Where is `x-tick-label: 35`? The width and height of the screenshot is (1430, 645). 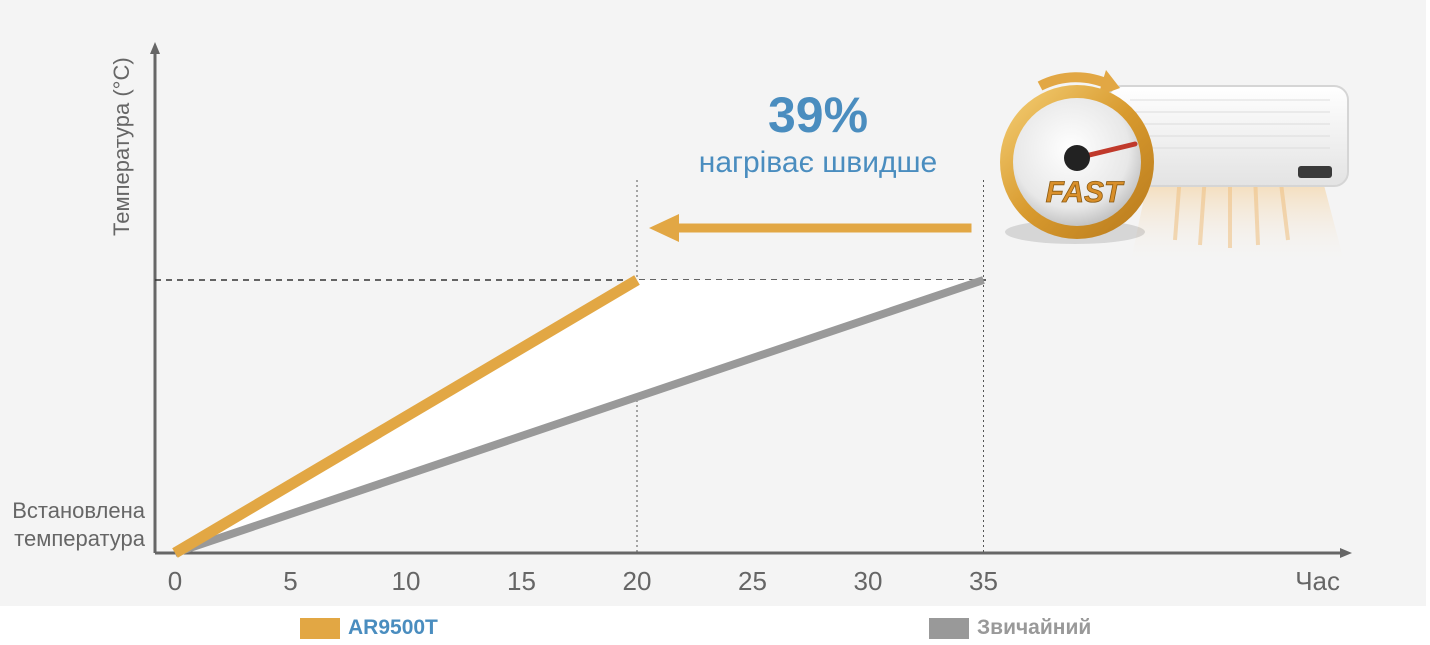 x-tick-label: 35 is located at coordinates (983, 581).